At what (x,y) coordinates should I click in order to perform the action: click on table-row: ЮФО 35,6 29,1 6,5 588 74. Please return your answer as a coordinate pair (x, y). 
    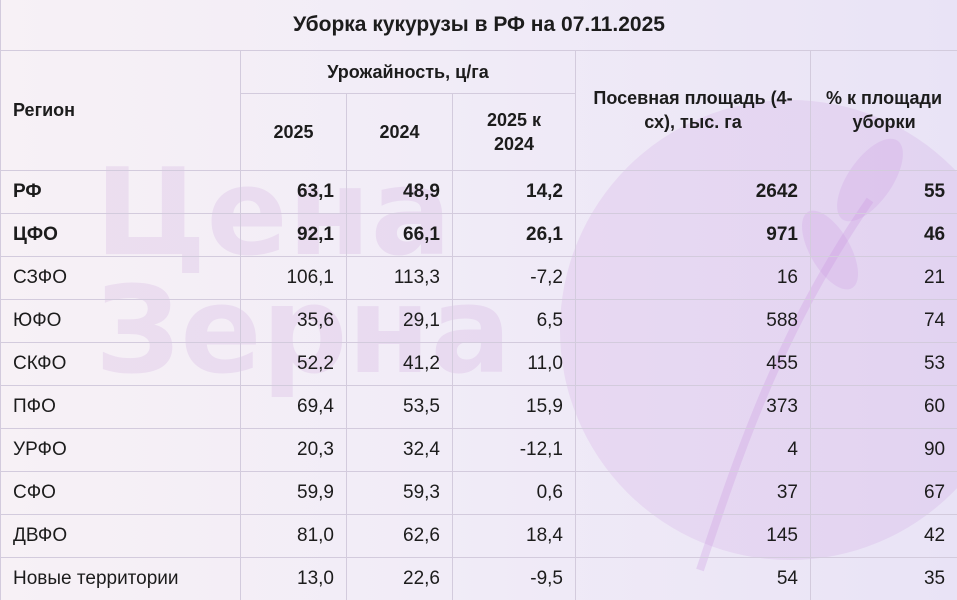
    Looking at the image, I should click on (478, 320).